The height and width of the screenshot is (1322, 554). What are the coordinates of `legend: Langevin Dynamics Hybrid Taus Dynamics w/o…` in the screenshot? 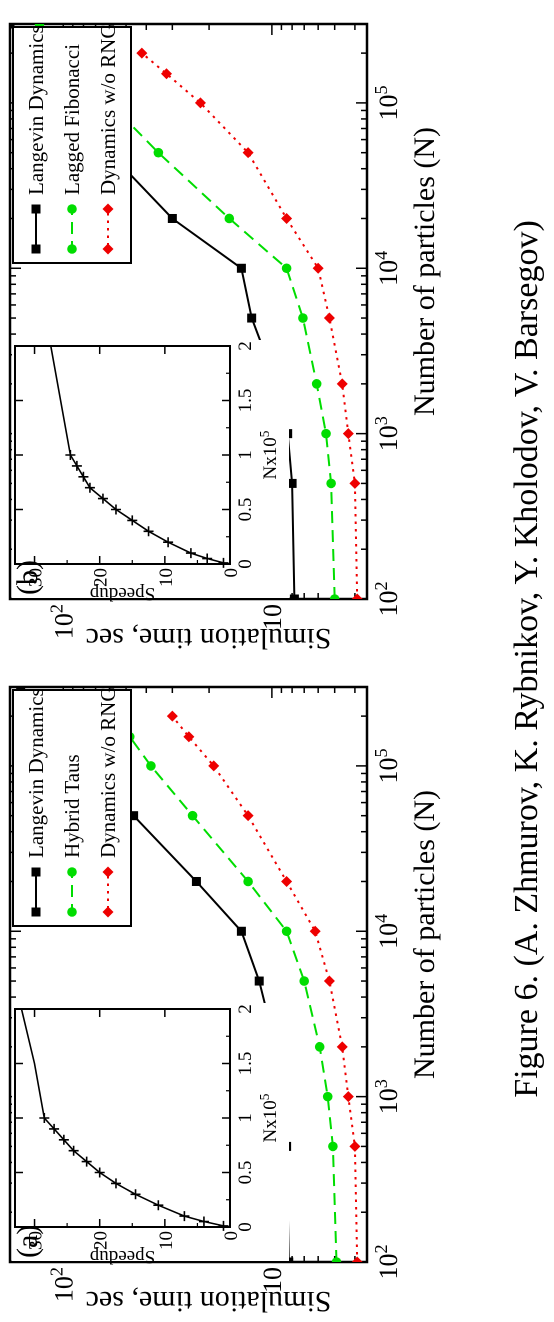 It's located at (72, 807).